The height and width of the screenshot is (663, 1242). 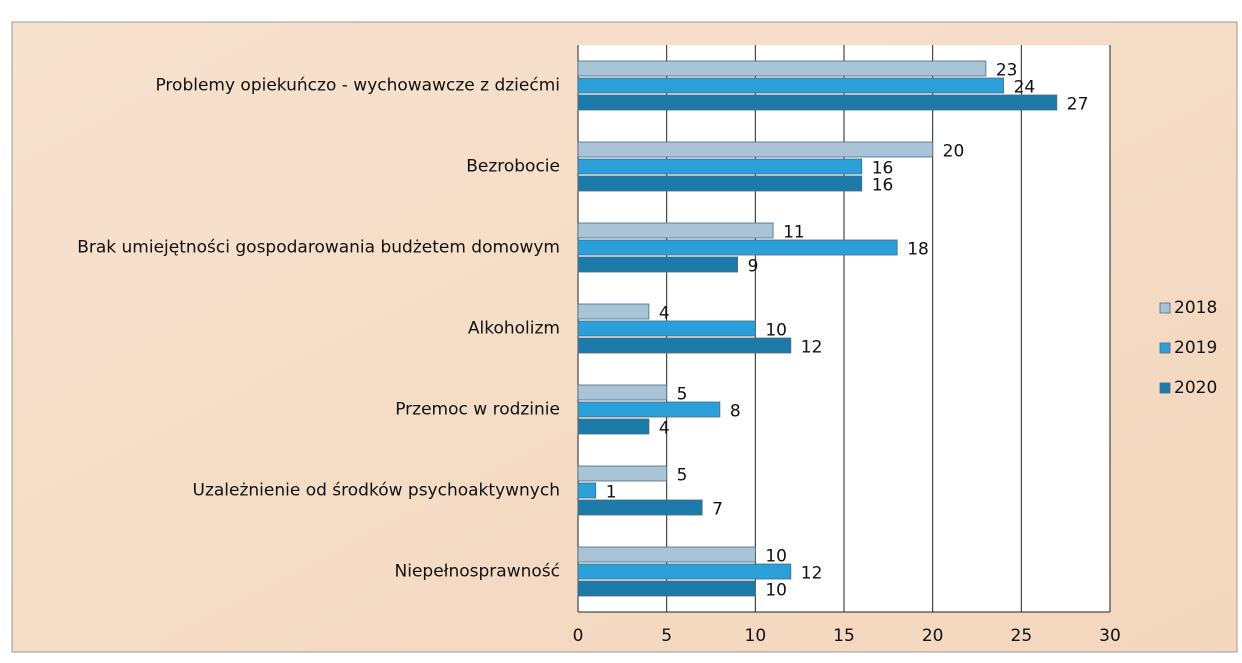 What do you see at coordinates (794, 233) in the screenshot?
I see `value-label: 11` at bounding box center [794, 233].